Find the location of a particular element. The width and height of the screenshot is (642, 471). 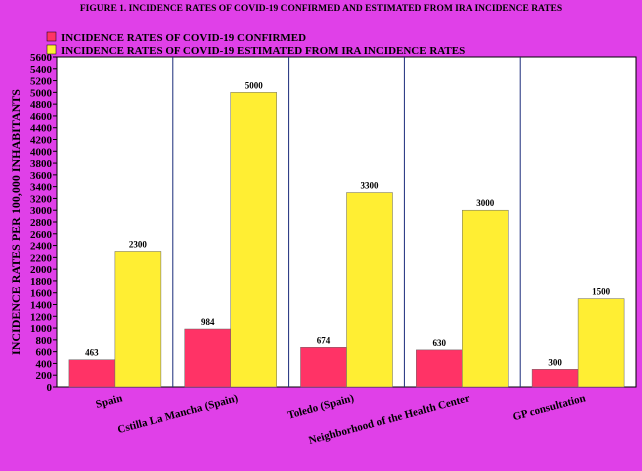

value-label: 300 is located at coordinates (555, 362).